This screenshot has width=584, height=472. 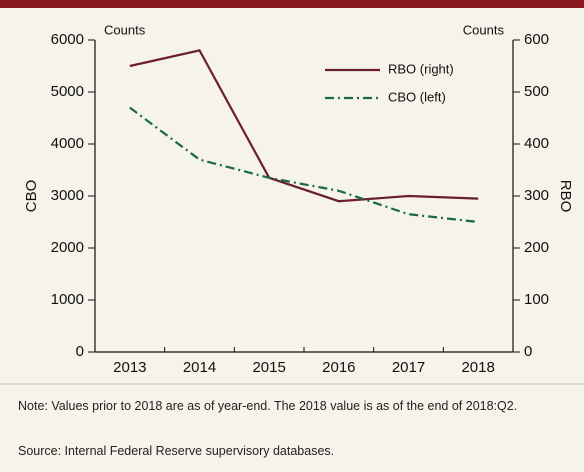 What do you see at coordinates (67, 299) in the screenshot?
I see `y-tick-label: 1000` at bounding box center [67, 299].